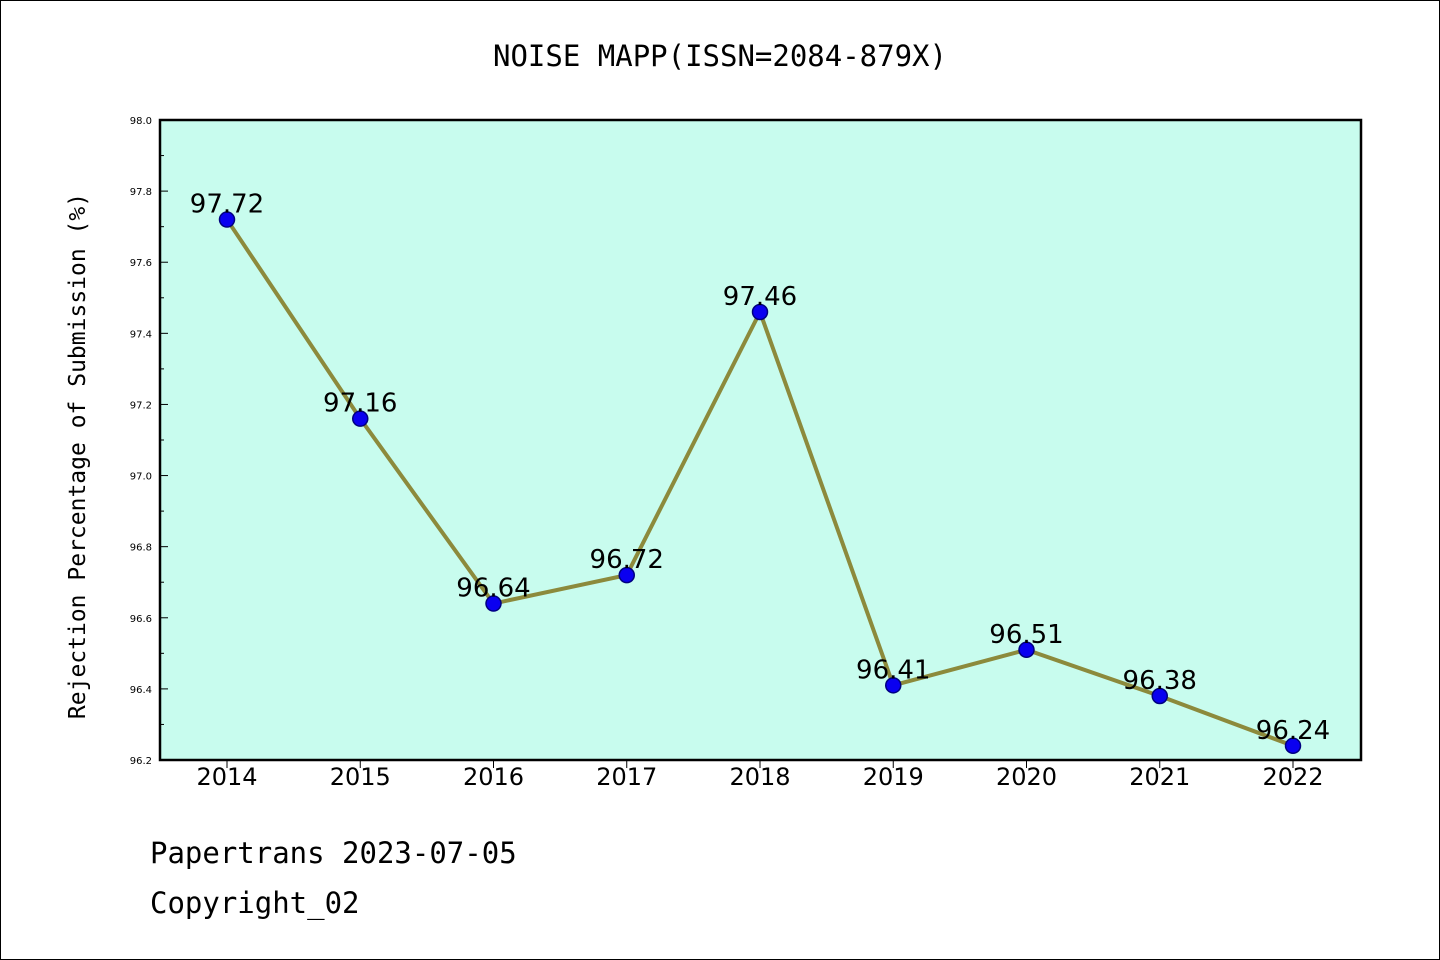 The height and width of the screenshot is (960, 1440). Describe the element at coordinates (141, 690) in the screenshot. I see `y-tick-label: 96.4` at that location.